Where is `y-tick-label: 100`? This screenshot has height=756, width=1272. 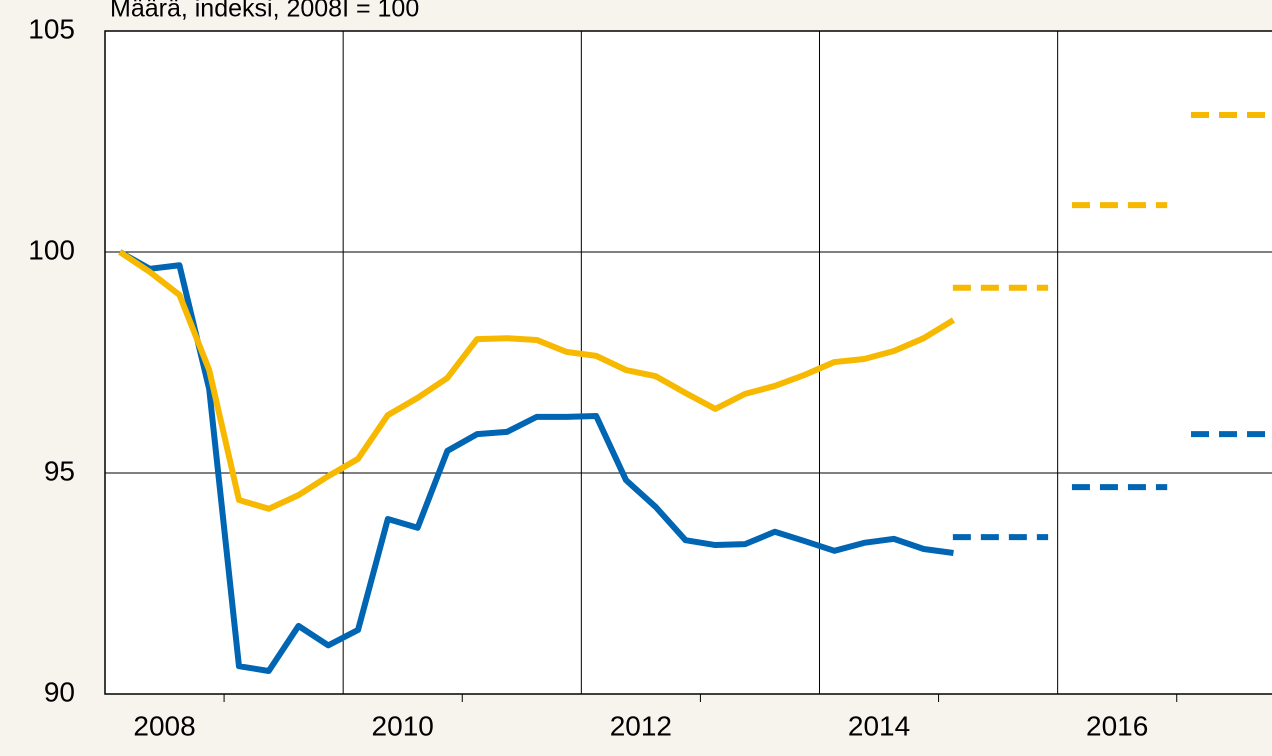
y-tick-label: 100 is located at coordinates (51, 249).